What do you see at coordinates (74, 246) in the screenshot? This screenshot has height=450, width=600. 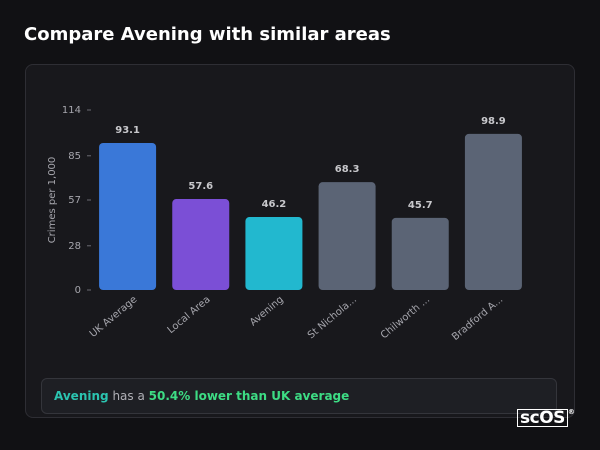 I see `y-tick-label: 28` at bounding box center [74, 246].